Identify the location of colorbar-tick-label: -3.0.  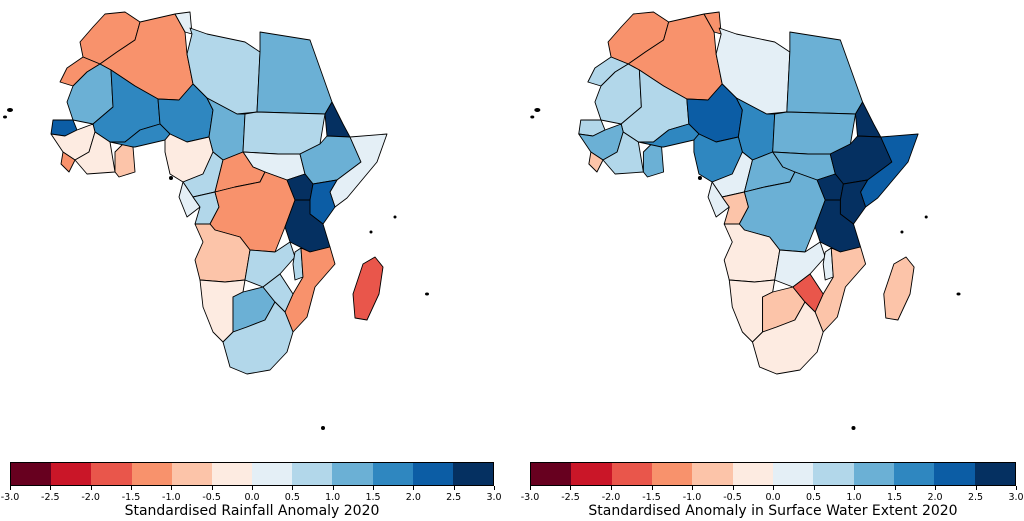
(530, 497).